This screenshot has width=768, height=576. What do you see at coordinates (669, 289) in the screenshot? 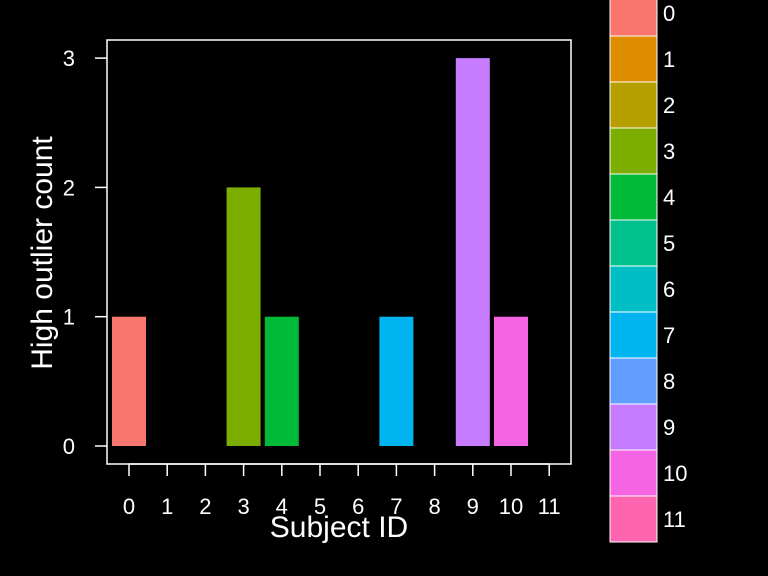
I see `legend-label: 6` at bounding box center [669, 289].